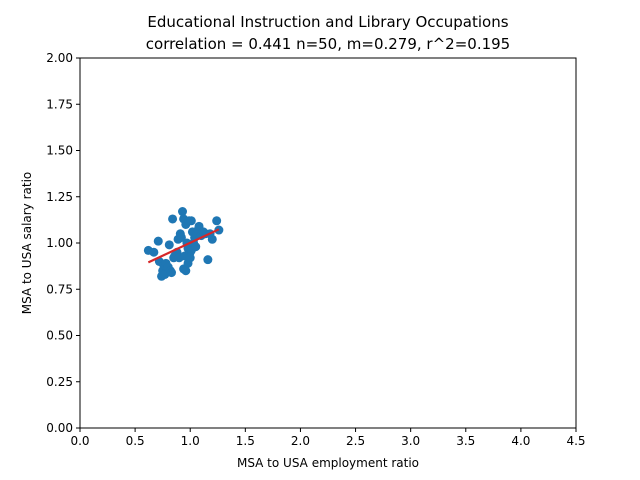 This screenshot has height=480, width=640. I want to click on y-tick-label: 0.75, so click(59, 289).